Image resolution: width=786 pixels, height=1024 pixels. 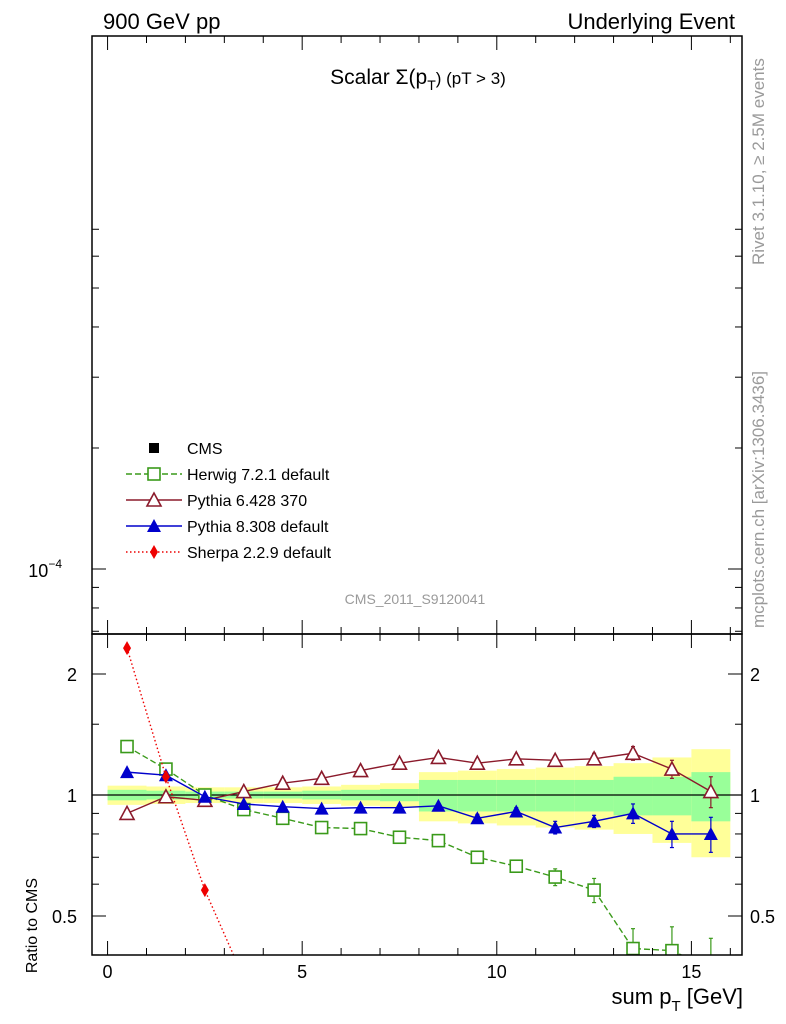 What do you see at coordinates (205, 449) in the screenshot?
I see `legend-label: CMS` at bounding box center [205, 449].